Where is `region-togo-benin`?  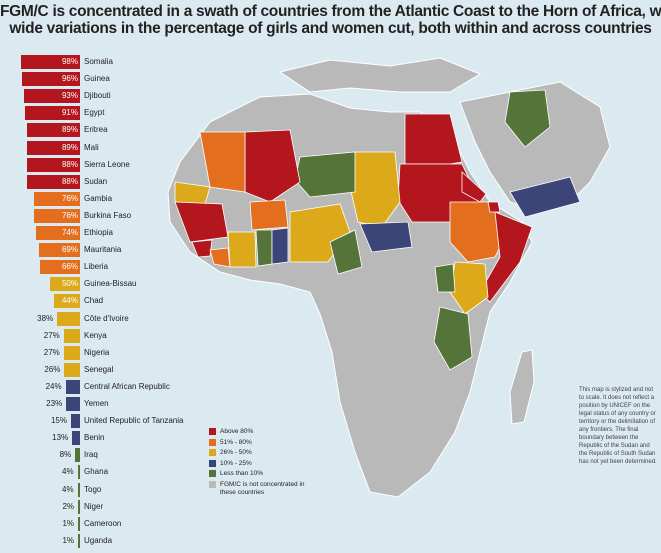 region-togo-benin is located at coordinates (280, 246).